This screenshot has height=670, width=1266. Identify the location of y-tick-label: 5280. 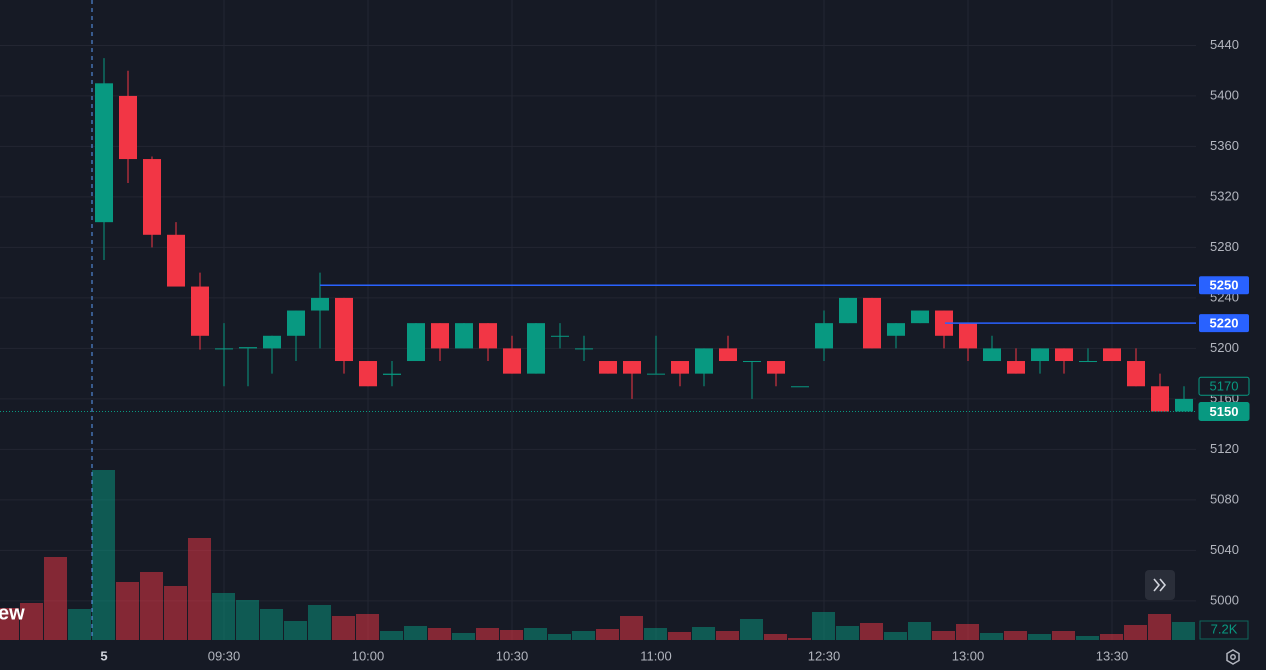
(1224, 246).